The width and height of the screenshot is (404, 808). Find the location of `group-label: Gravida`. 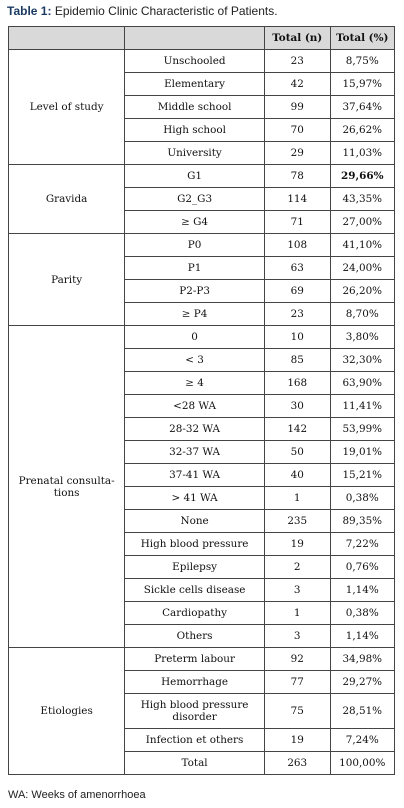

group-label: Gravida is located at coordinates (66, 199).